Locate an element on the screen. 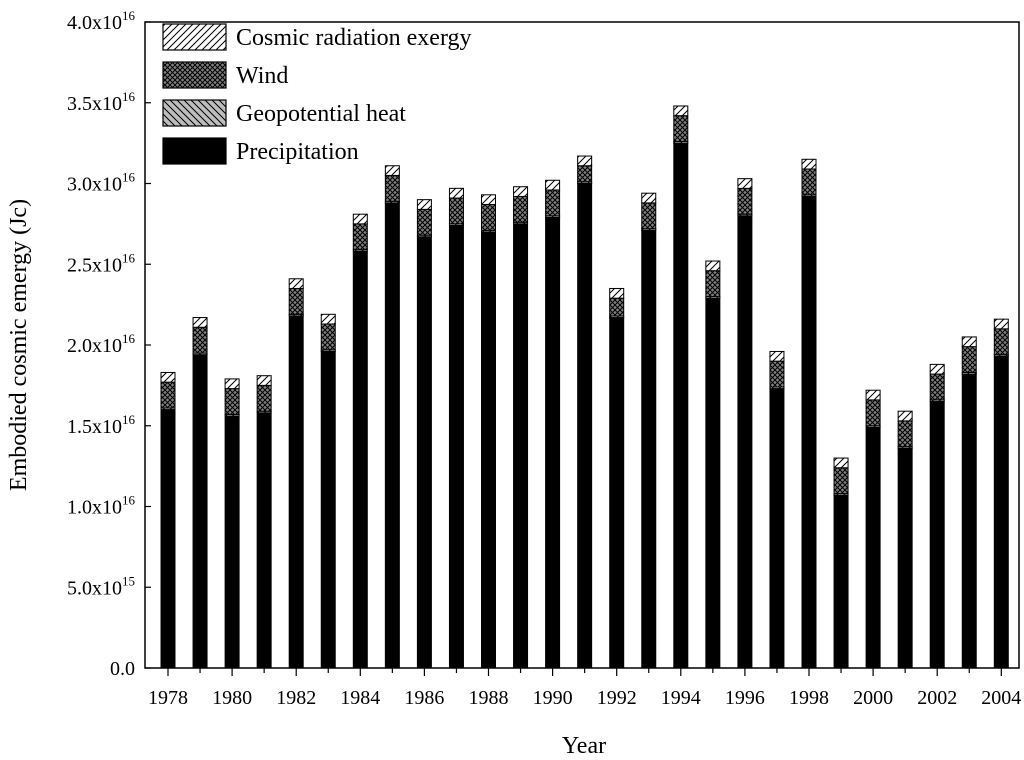 The height and width of the screenshot is (760, 1024). bar-cosmic-radiation-exergy-1999 is located at coordinates (841, 463).